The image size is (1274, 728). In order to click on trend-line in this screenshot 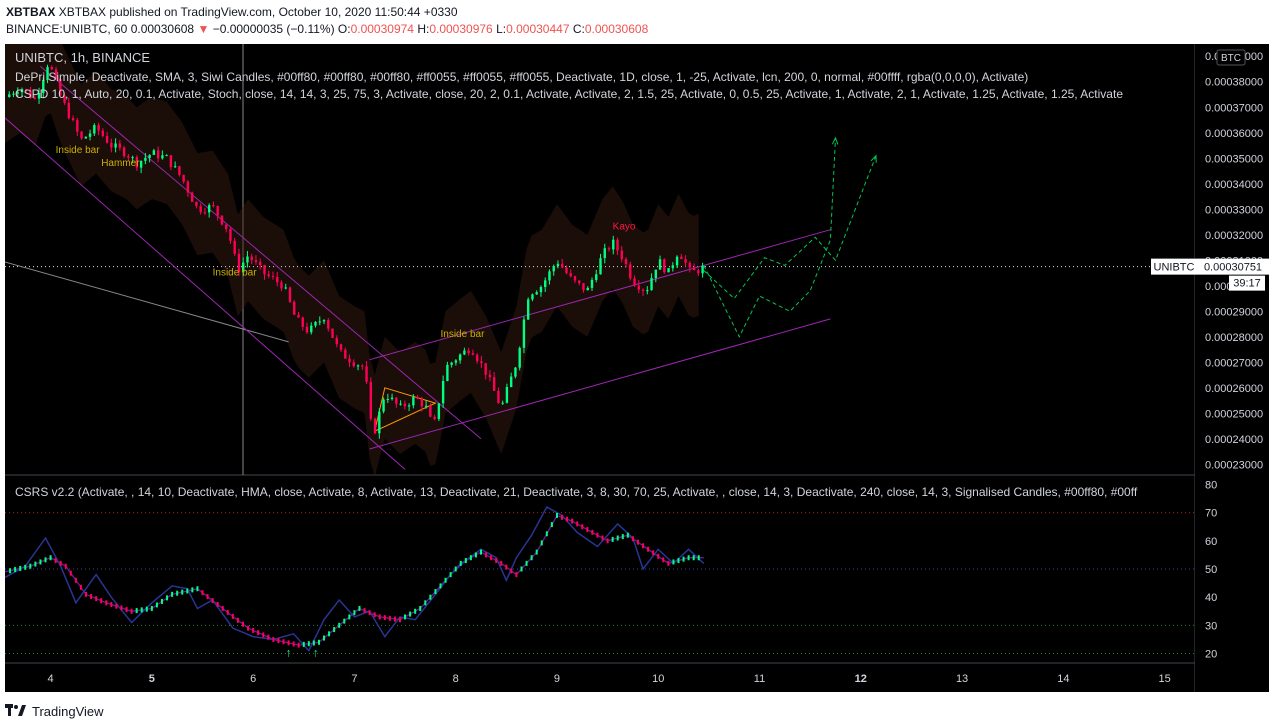, I will do `click(147, 300)`.